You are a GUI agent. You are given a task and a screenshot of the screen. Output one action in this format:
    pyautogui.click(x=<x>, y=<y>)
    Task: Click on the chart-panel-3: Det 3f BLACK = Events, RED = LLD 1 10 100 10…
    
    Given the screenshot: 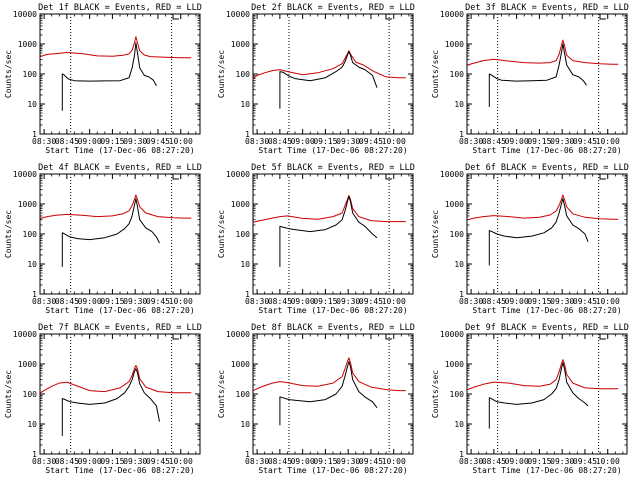 What is the action you would take?
    pyautogui.click(x=530, y=79)
    